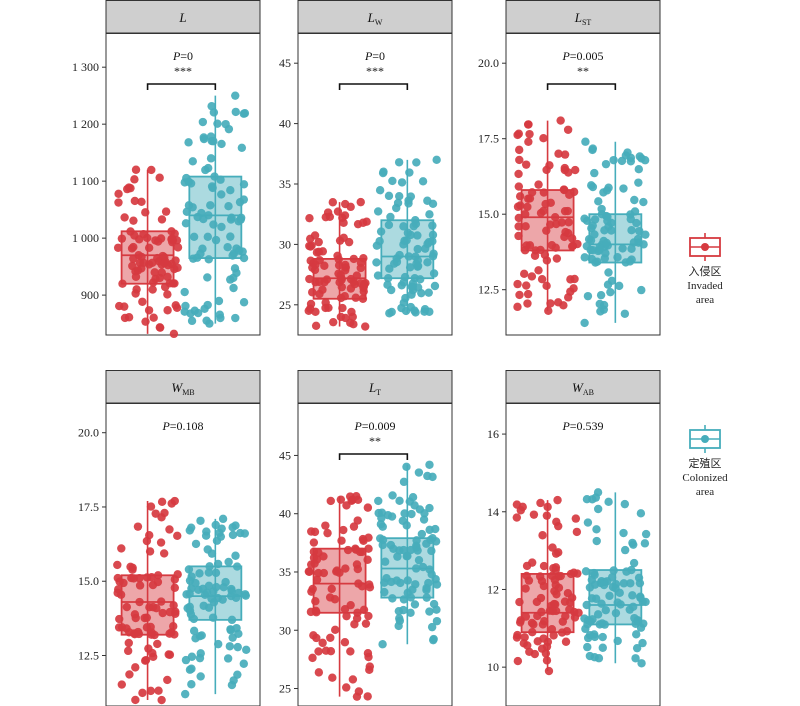  I want to click on panel-title-main: L, so click(372, 387).